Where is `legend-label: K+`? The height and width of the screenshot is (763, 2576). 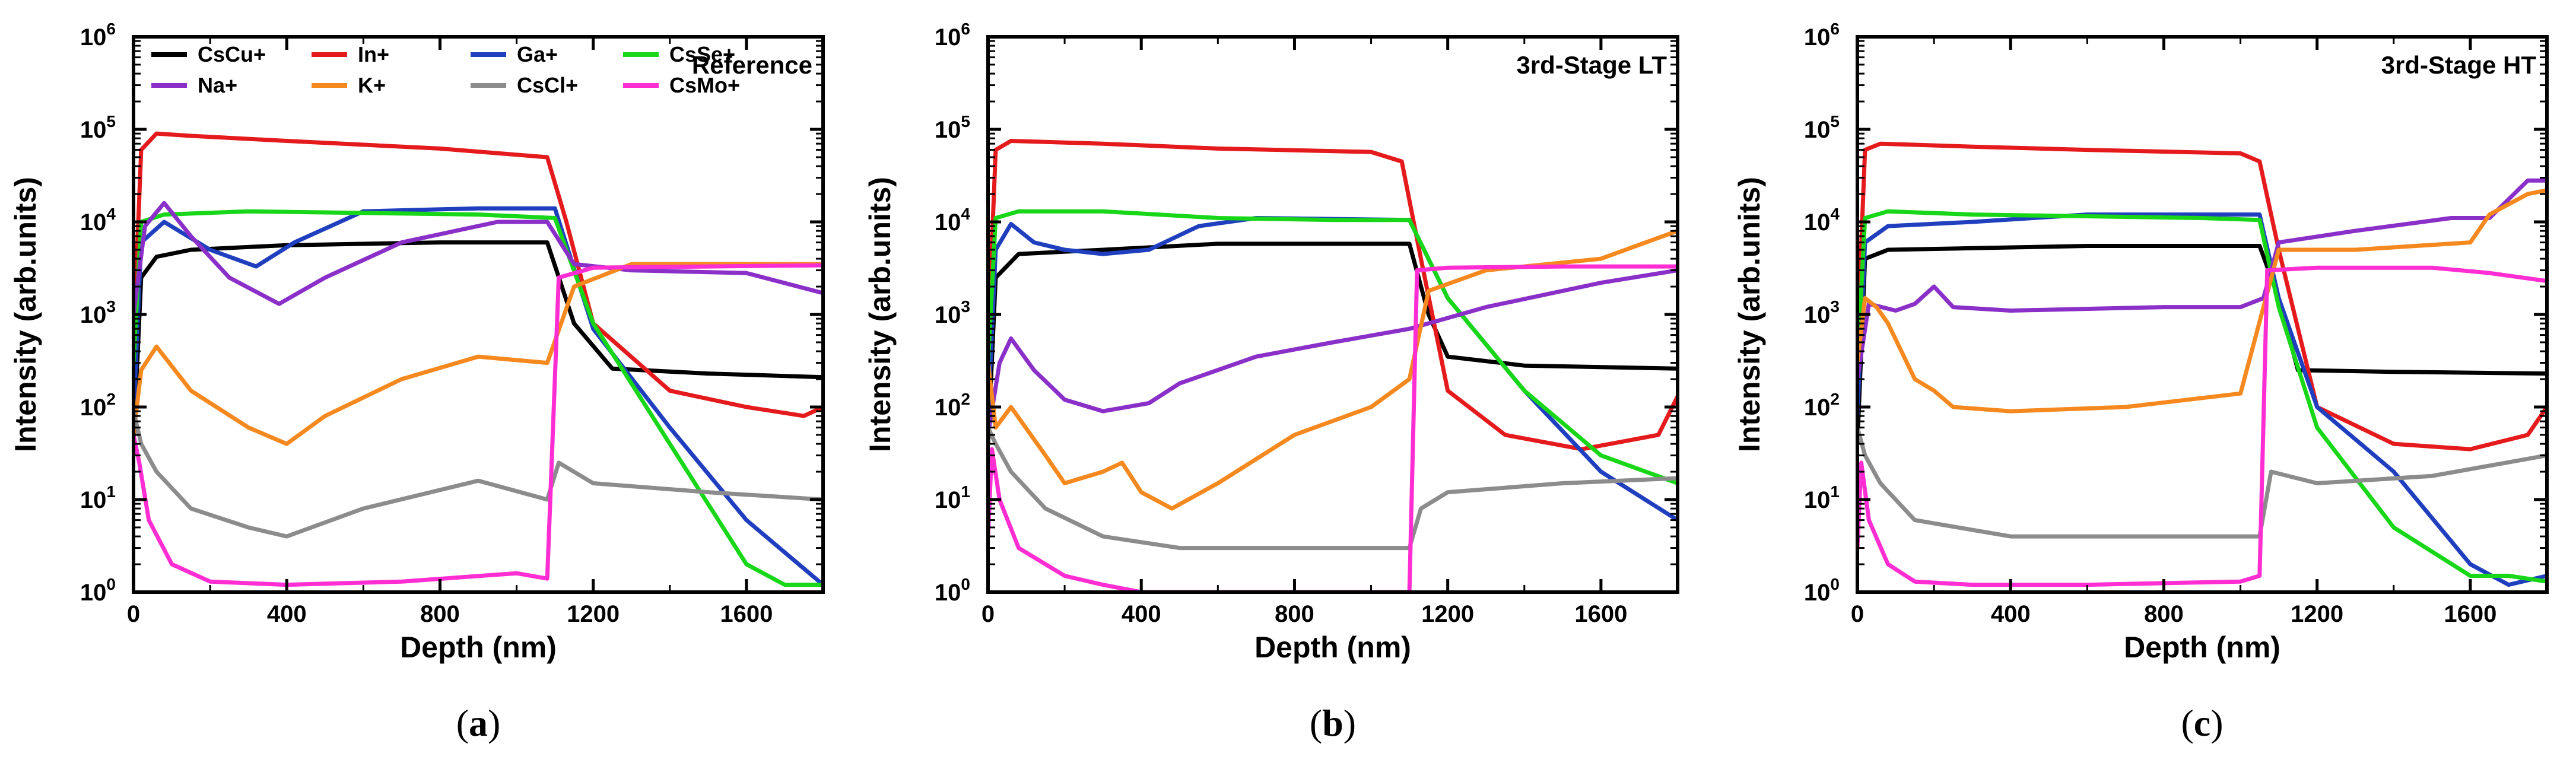
legend-label: K+ is located at coordinates (372, 85).